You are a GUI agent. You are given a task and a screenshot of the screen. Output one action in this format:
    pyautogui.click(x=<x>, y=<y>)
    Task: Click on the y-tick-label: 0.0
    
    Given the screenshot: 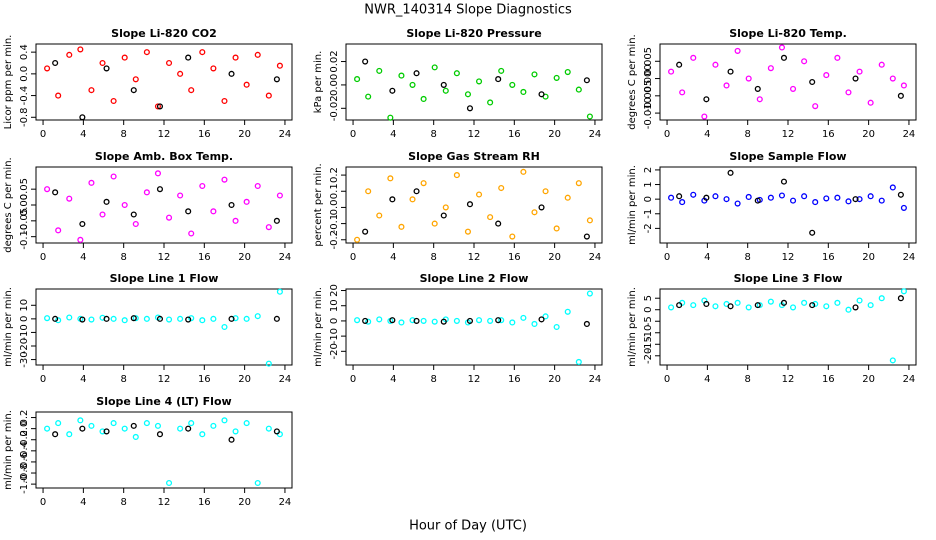 What is the action you would take?
    pyautogui.click(x=334, y=207)
    